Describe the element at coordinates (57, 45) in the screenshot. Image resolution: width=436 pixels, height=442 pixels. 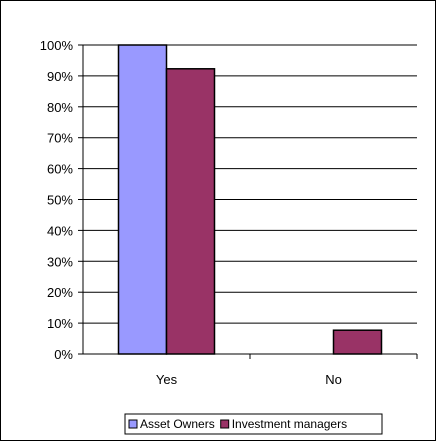
I see `y-tick-label: 100%` at that location.